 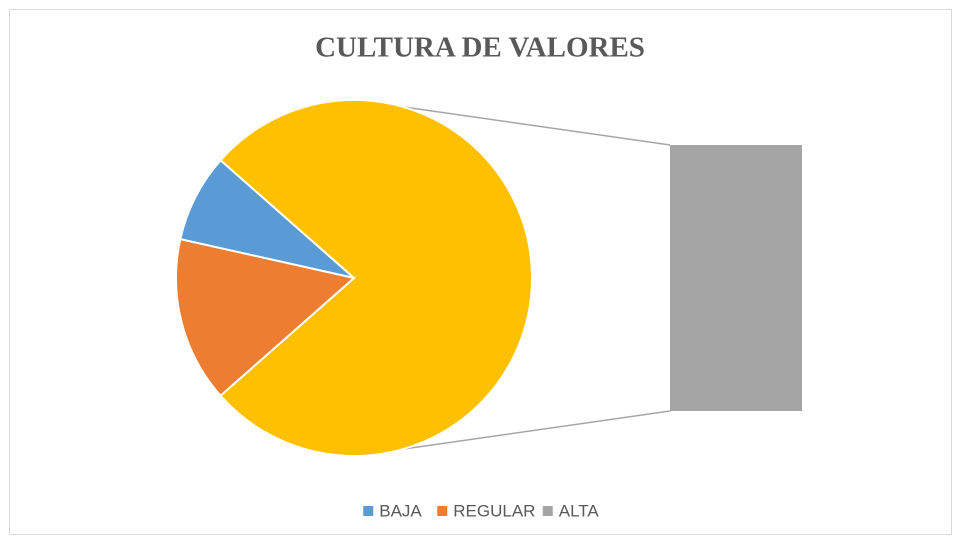 I want to click on bar-segment, so click(x=736, y=278).